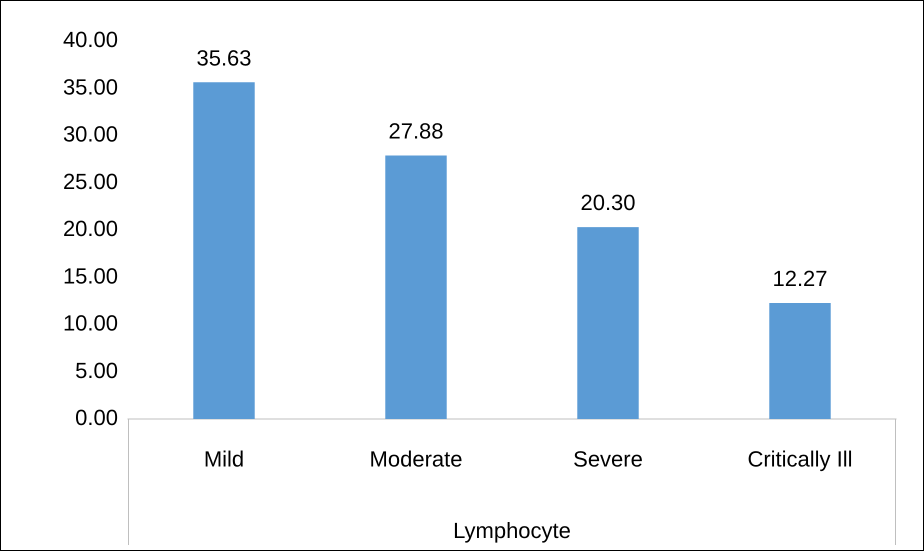  I want to click on y-tick-label: 40.00, so click(90, 39).